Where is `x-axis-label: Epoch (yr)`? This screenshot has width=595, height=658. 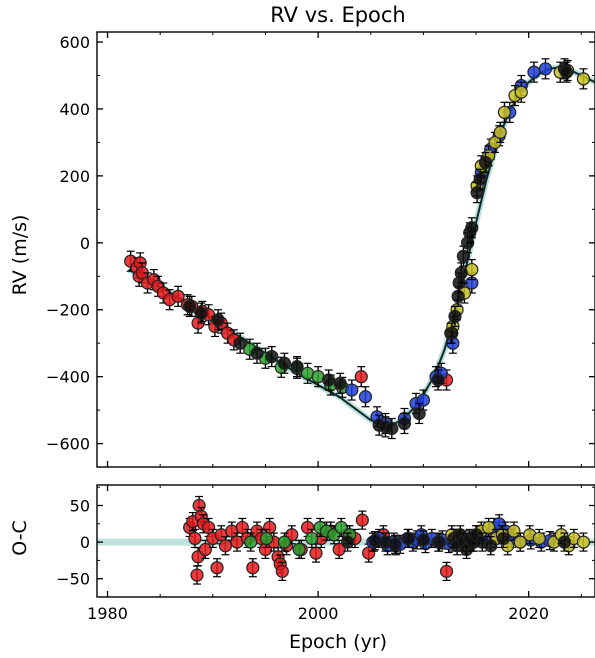
x-axis-label: Epoch (yr) is located at coordinates (338, 642).